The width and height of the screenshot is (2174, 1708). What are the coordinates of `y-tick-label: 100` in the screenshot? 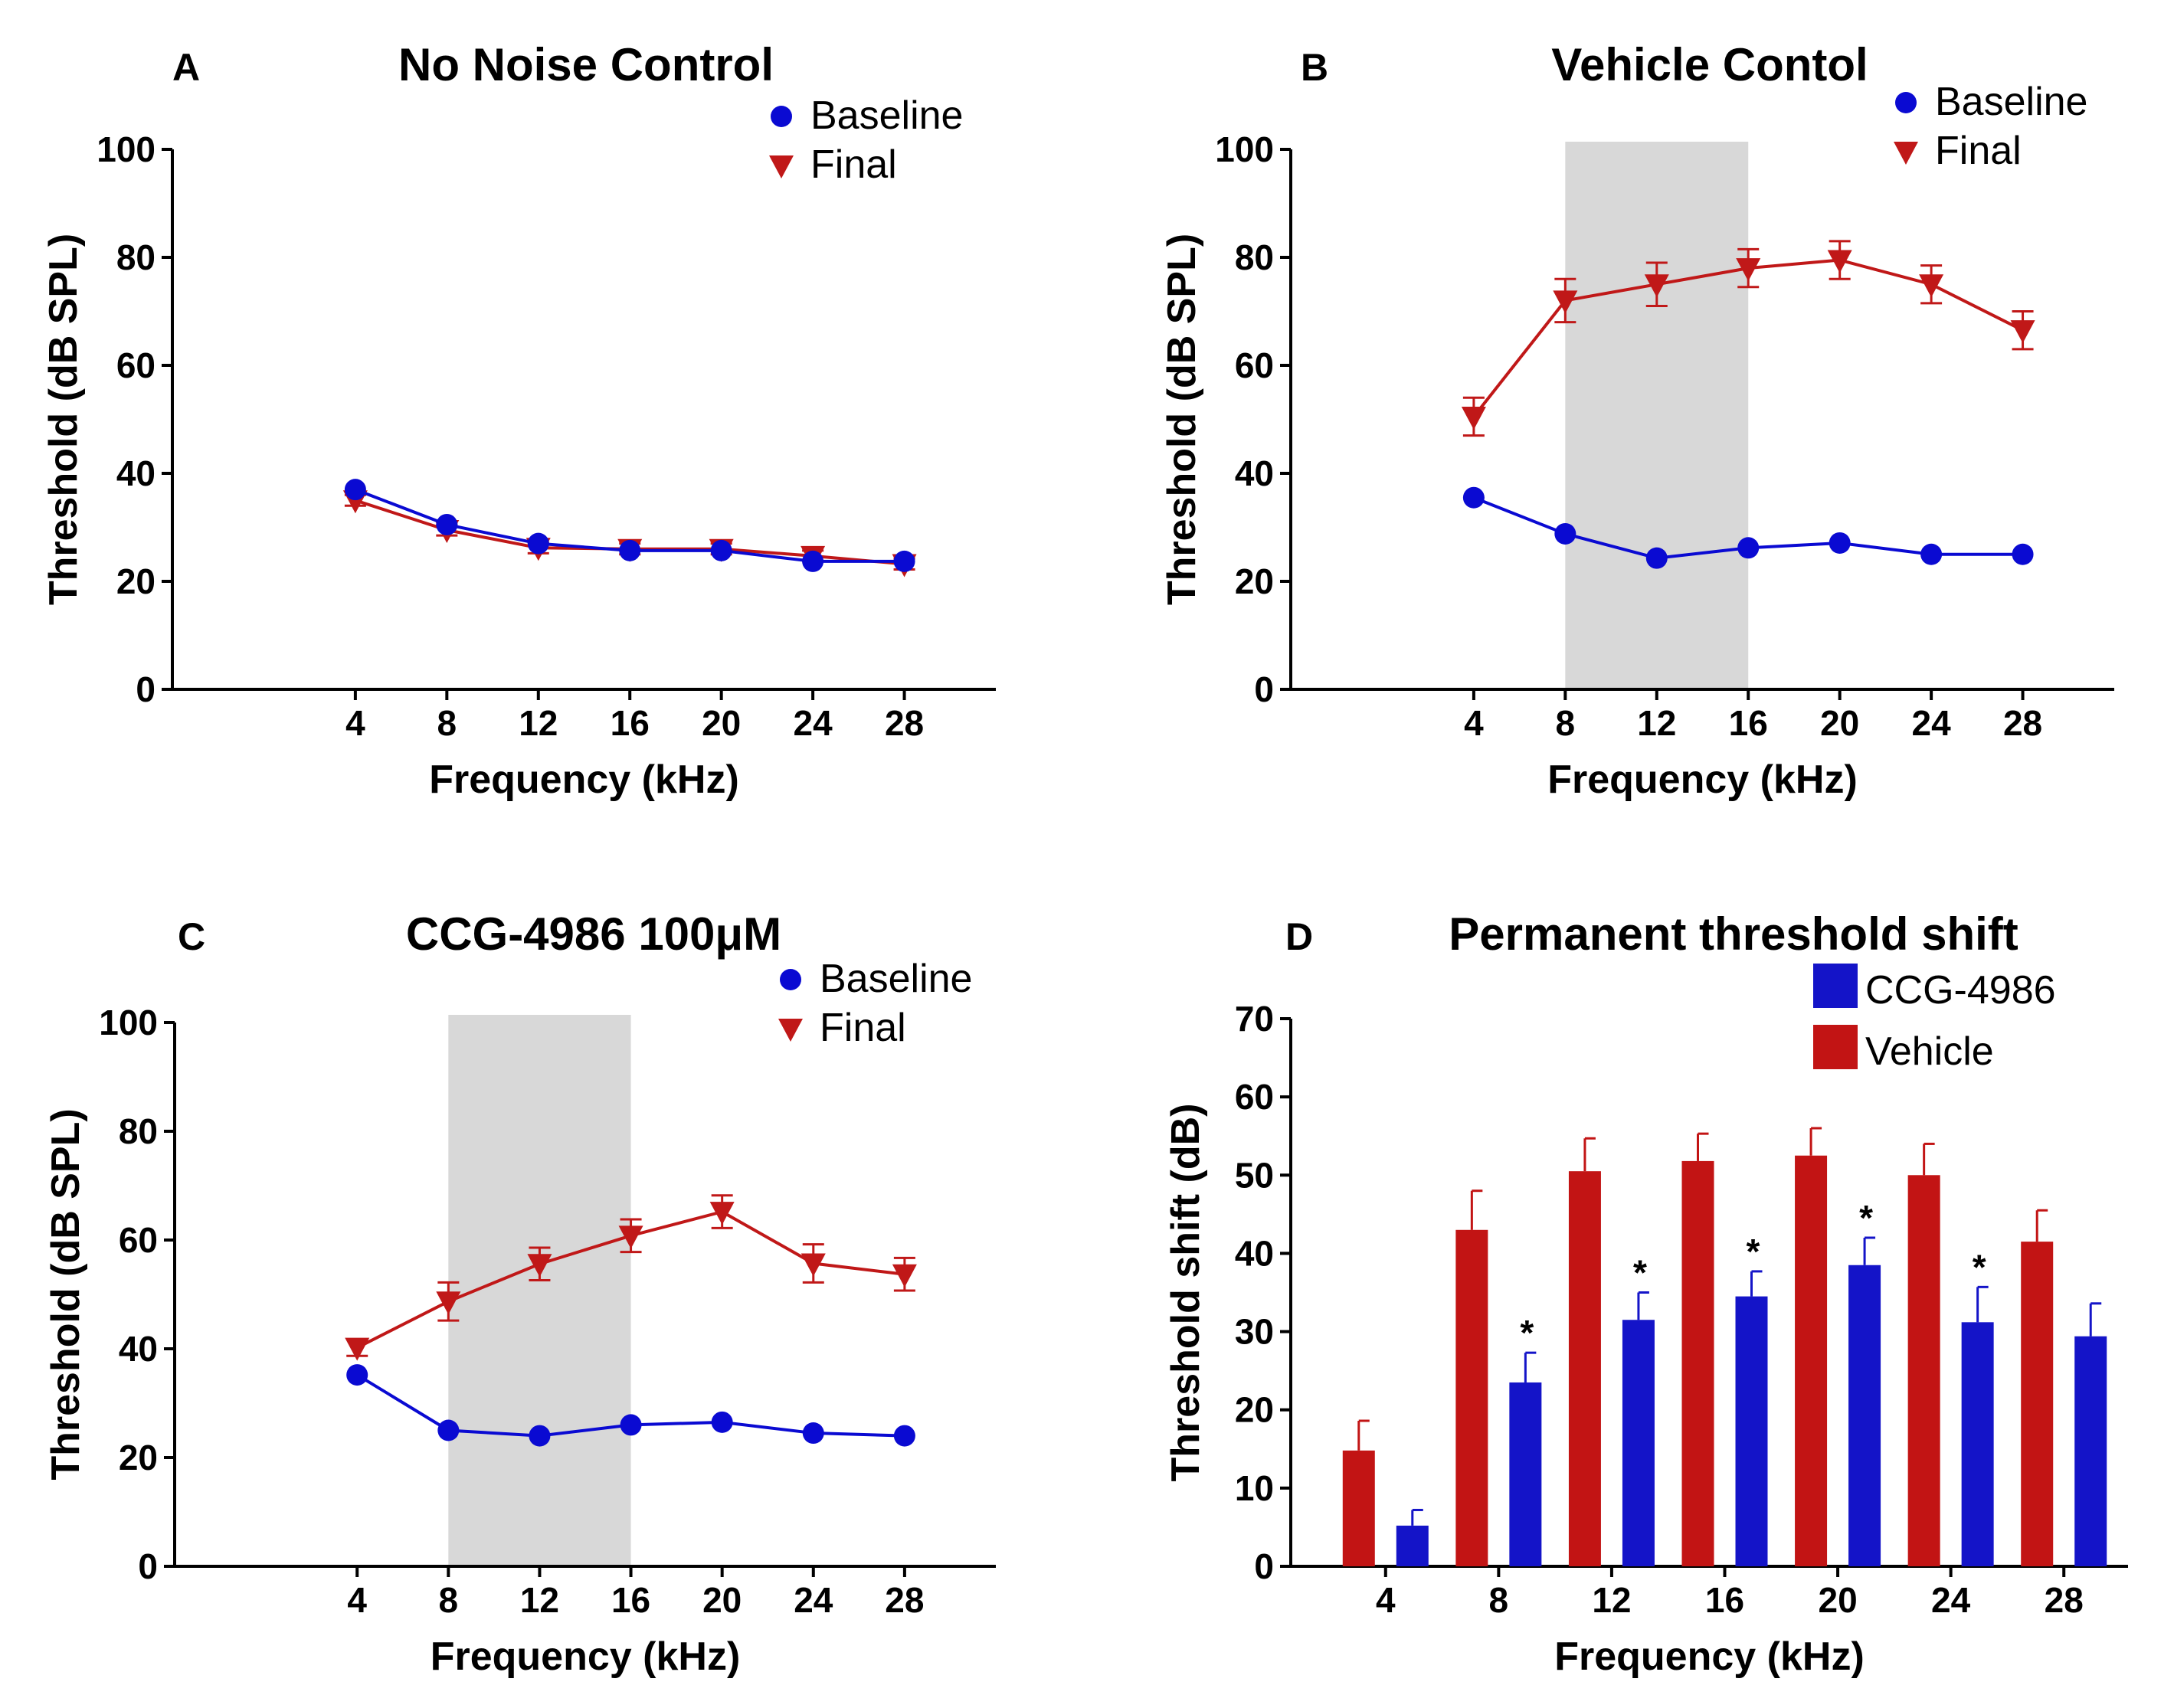 It's located at (128, 1022).